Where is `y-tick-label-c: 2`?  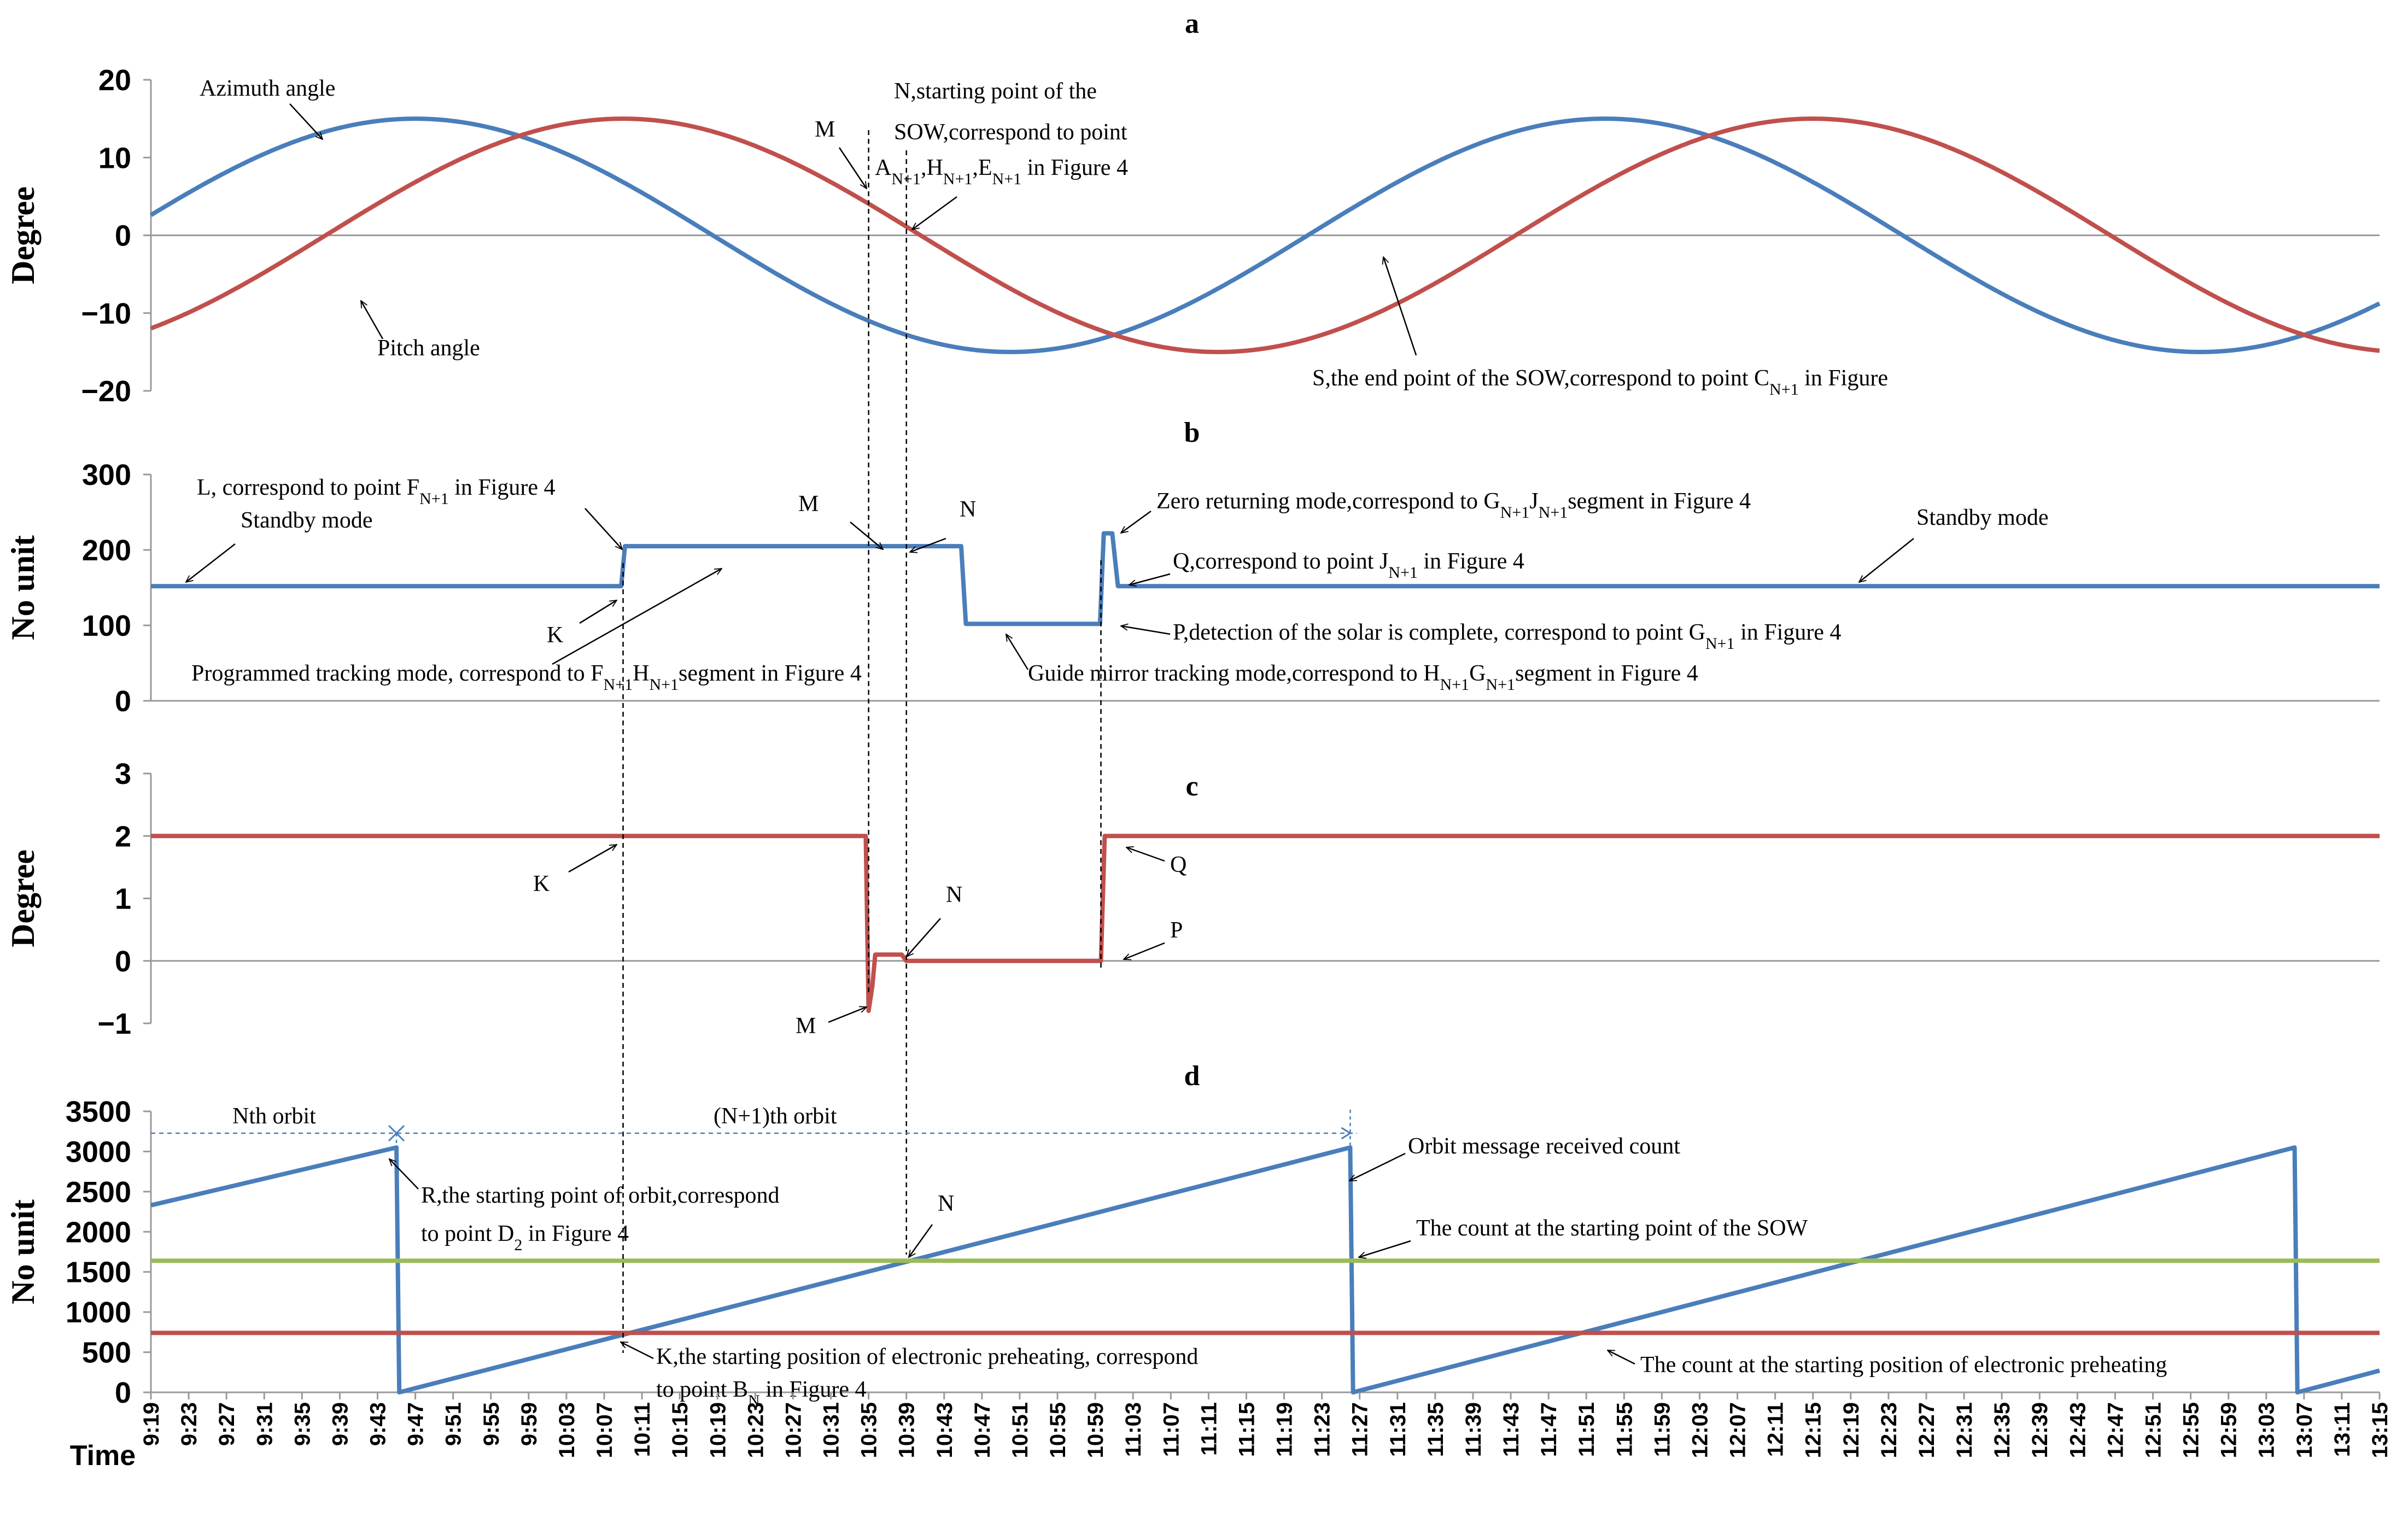 y-tick-label-c: 2 is located at coordinates (123, 836).